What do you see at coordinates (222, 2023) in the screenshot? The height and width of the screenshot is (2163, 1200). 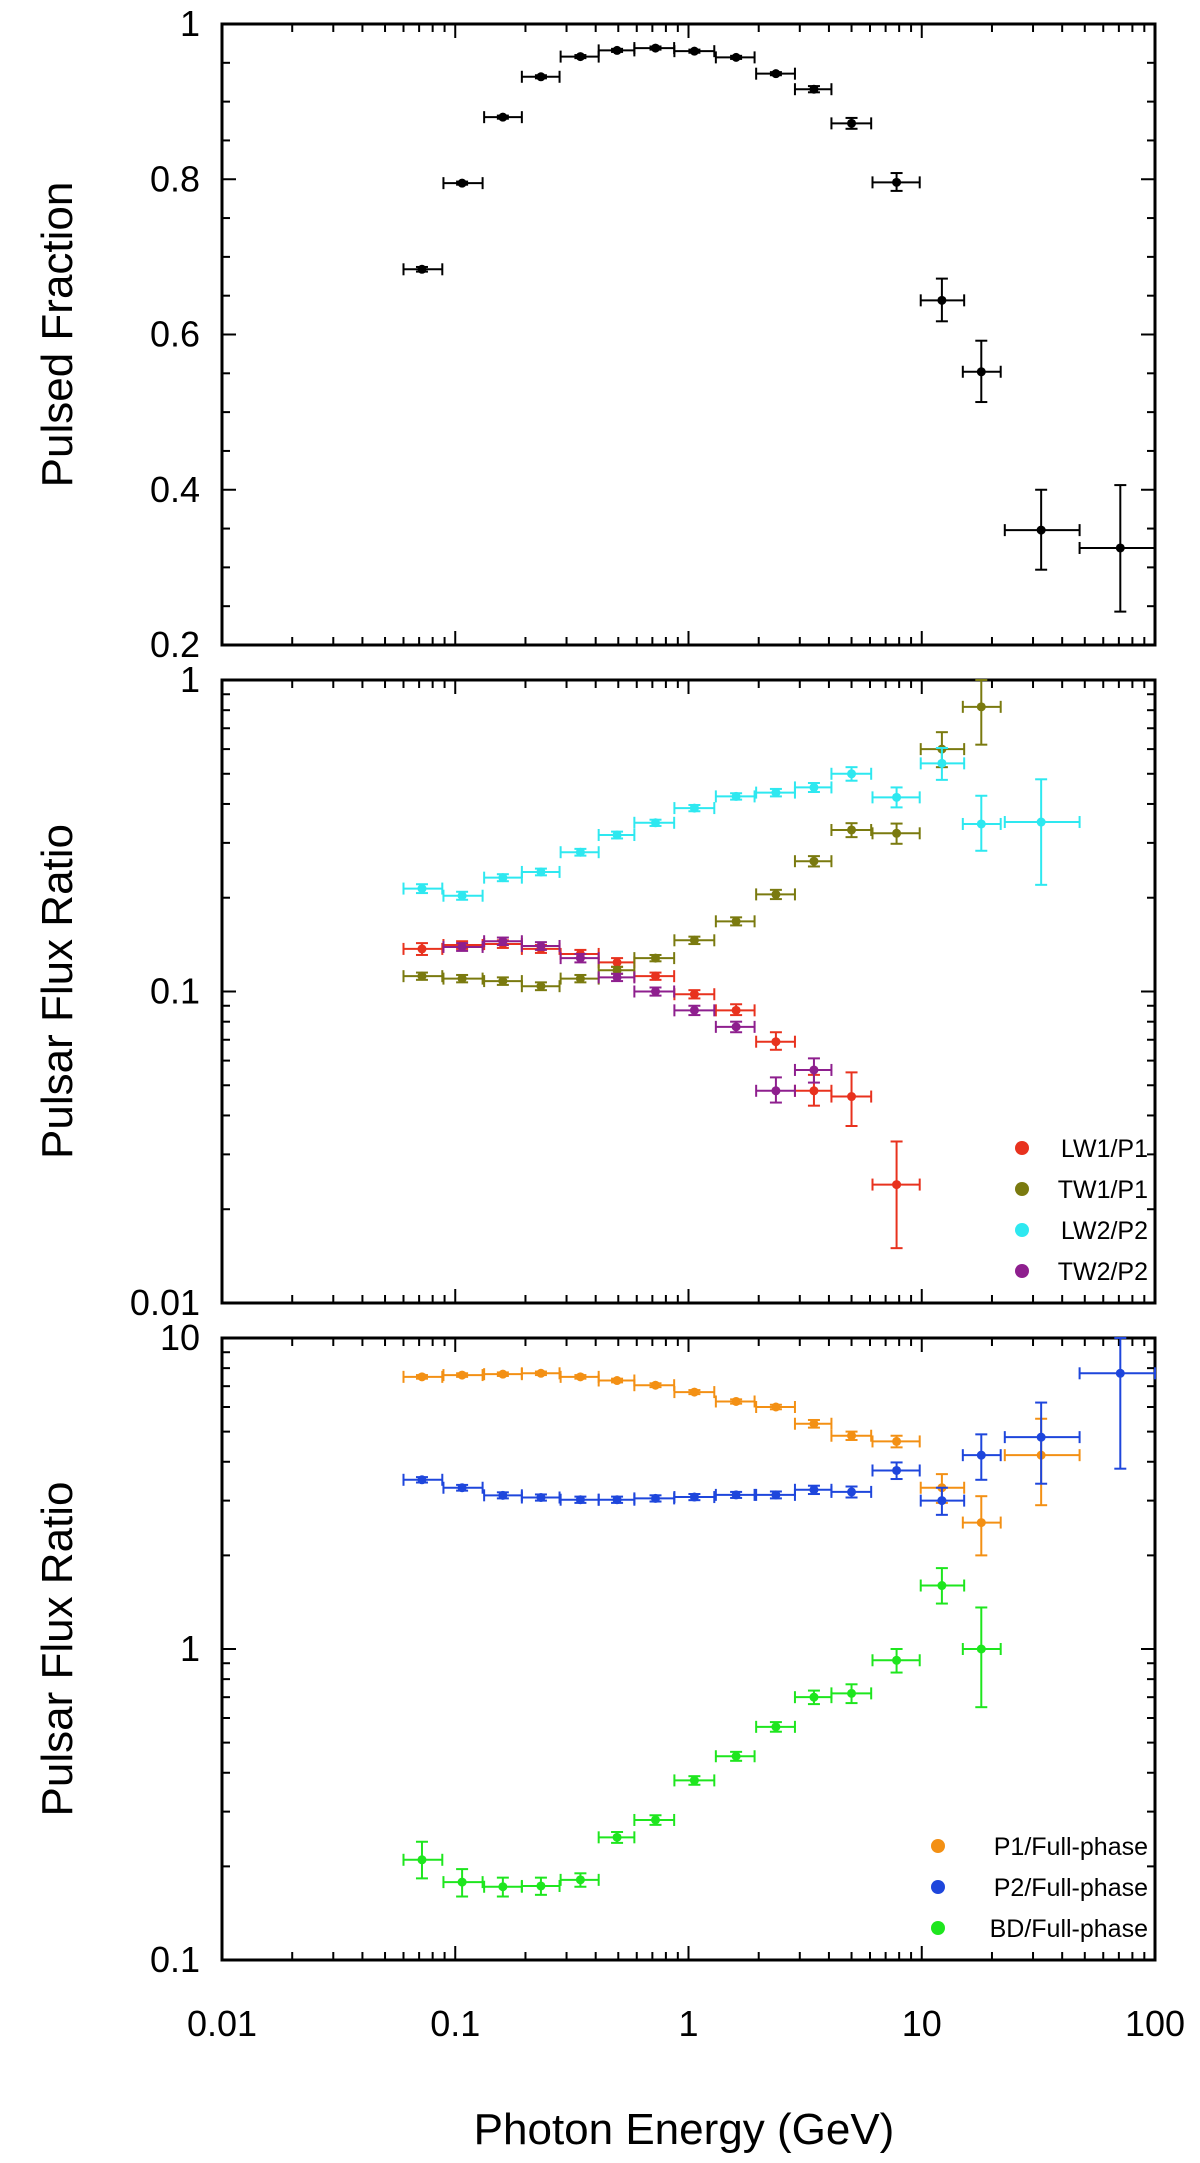 I see `x-tick-label: 0.01` at bounding box center [222, 2023].